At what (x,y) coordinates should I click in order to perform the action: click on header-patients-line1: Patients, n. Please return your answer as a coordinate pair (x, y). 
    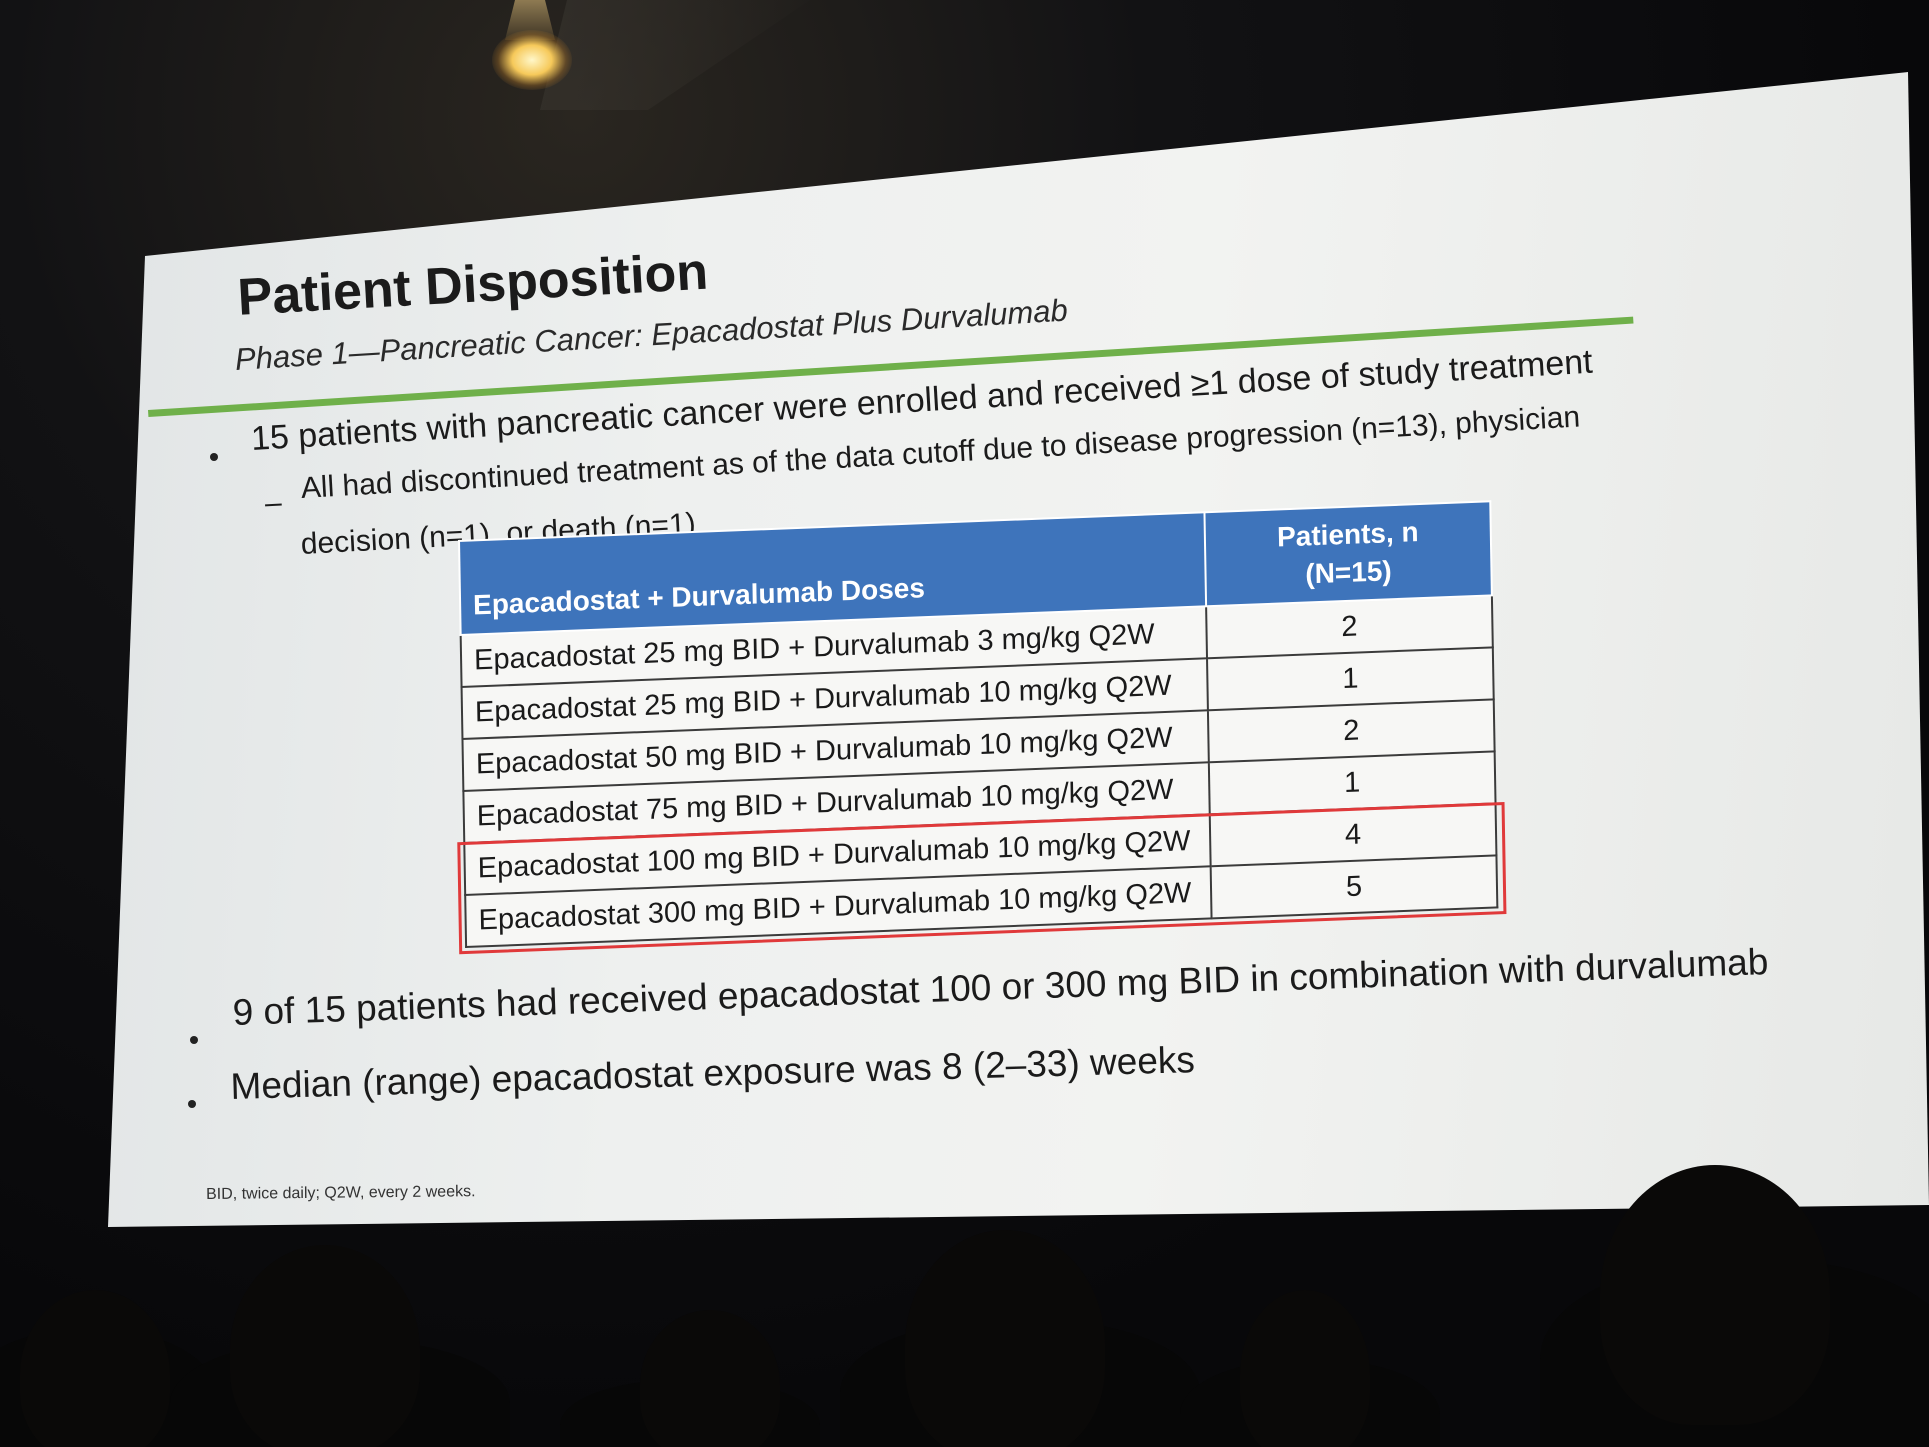
    Looking at the image, I should click on (1347, 534).